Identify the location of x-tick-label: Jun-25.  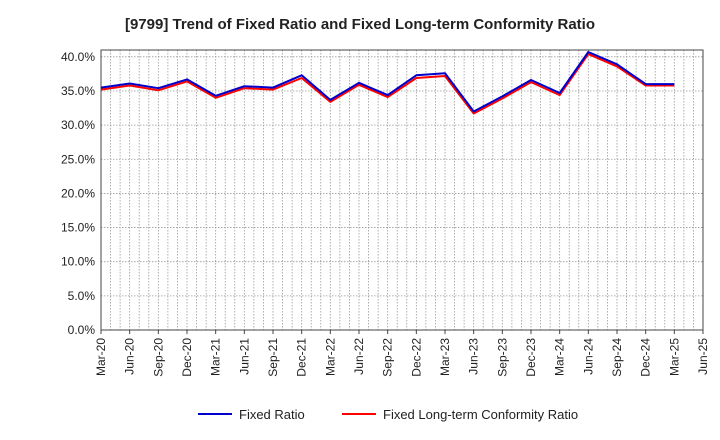
(703, 356).